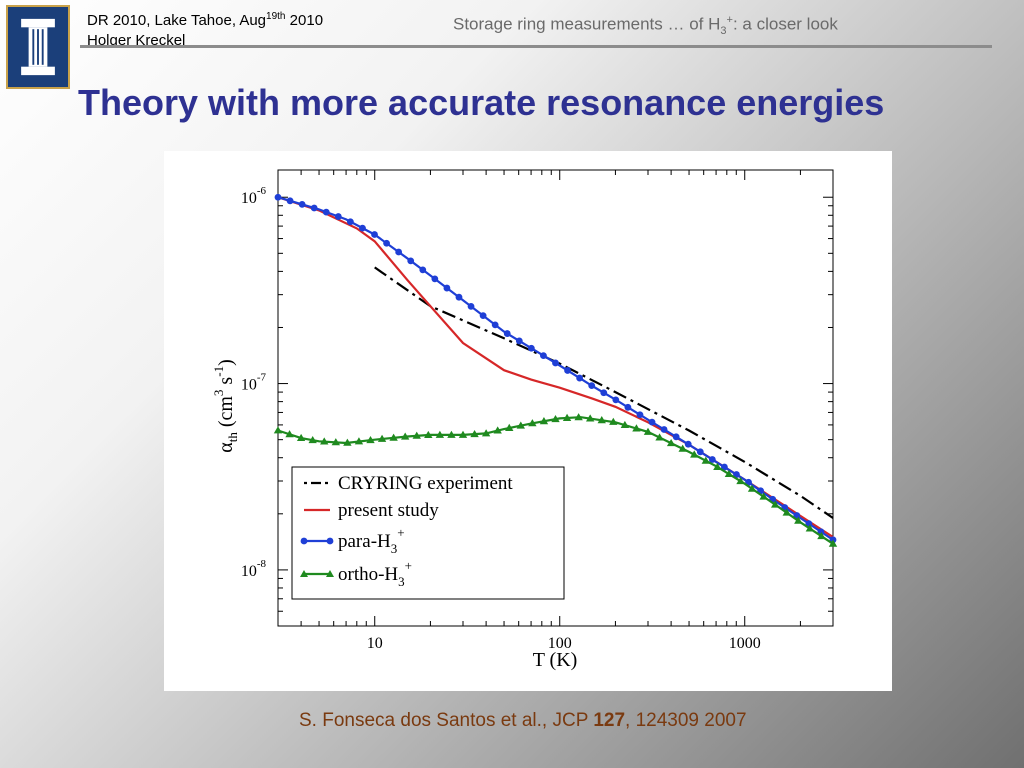 The image size is (1024, 768). I want to click on y-tick-label: 10⁻⁷, so click(254, 383).